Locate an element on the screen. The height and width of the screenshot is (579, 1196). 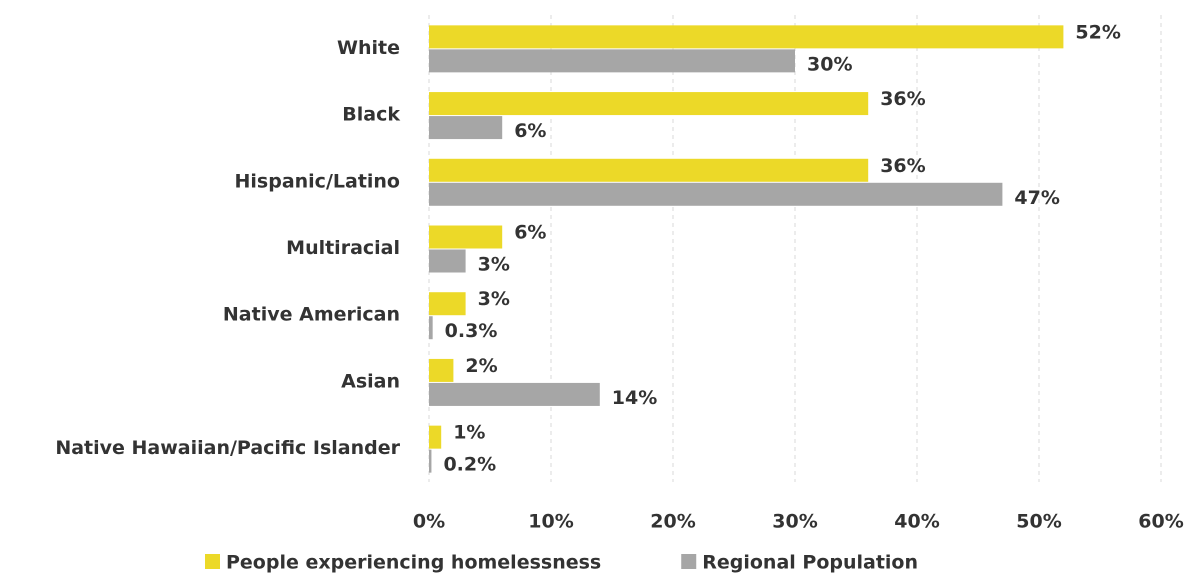
value-label: 0.3% is located at coordinates (471, 331).